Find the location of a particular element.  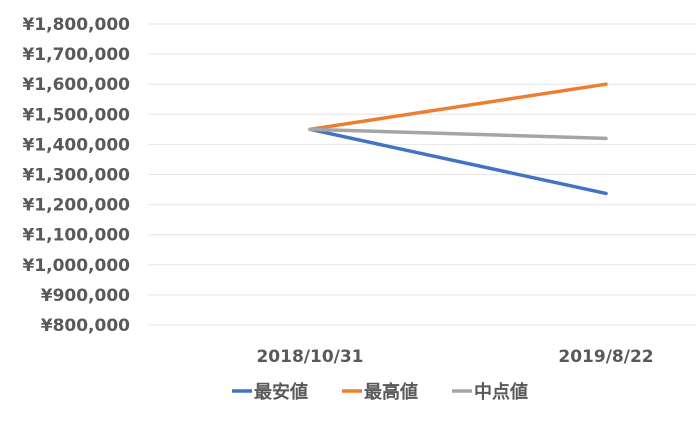

legend-label: 最安値 is located at coordinates (281, 392).